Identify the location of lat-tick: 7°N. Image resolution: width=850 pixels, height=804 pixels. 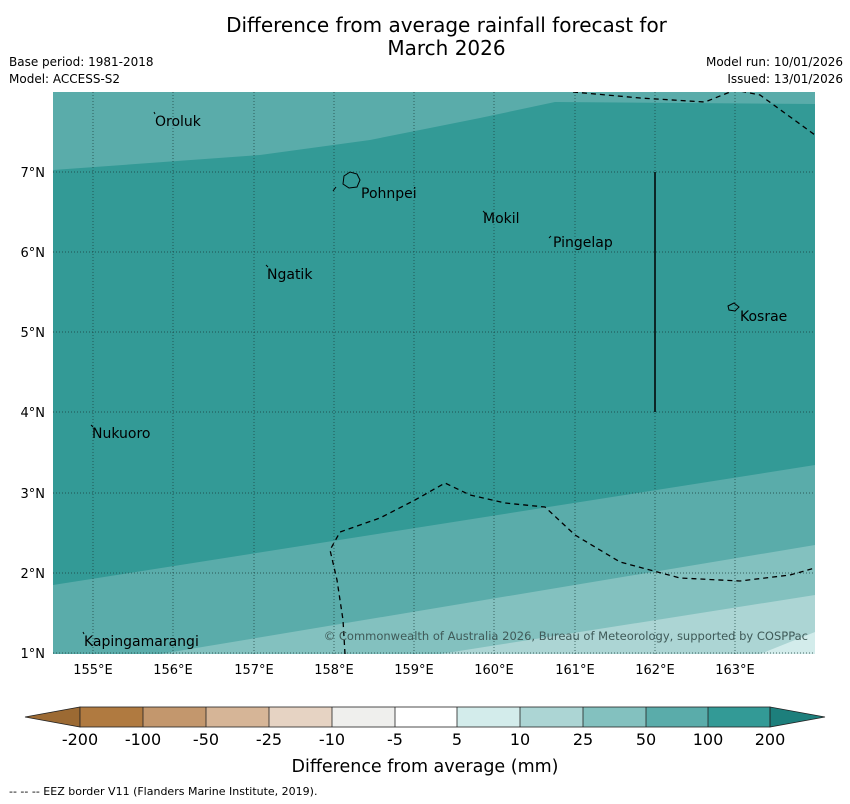
(33, 173).